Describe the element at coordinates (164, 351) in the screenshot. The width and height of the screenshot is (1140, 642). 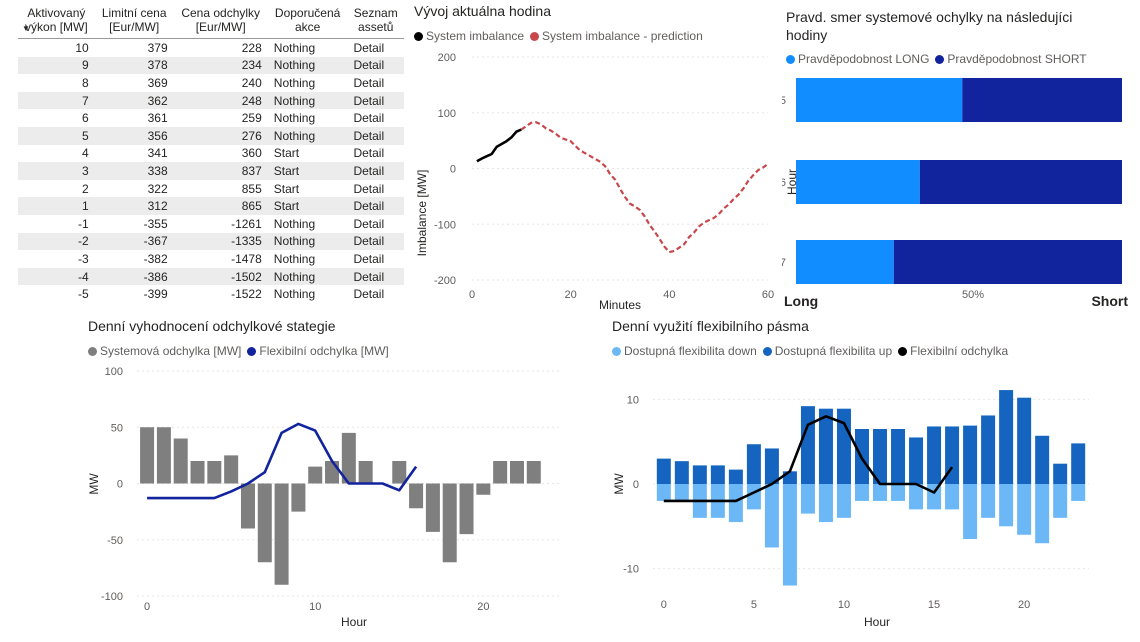
I see `legend-item-system-deviation: Systemová odchylka [MW]` at that location.